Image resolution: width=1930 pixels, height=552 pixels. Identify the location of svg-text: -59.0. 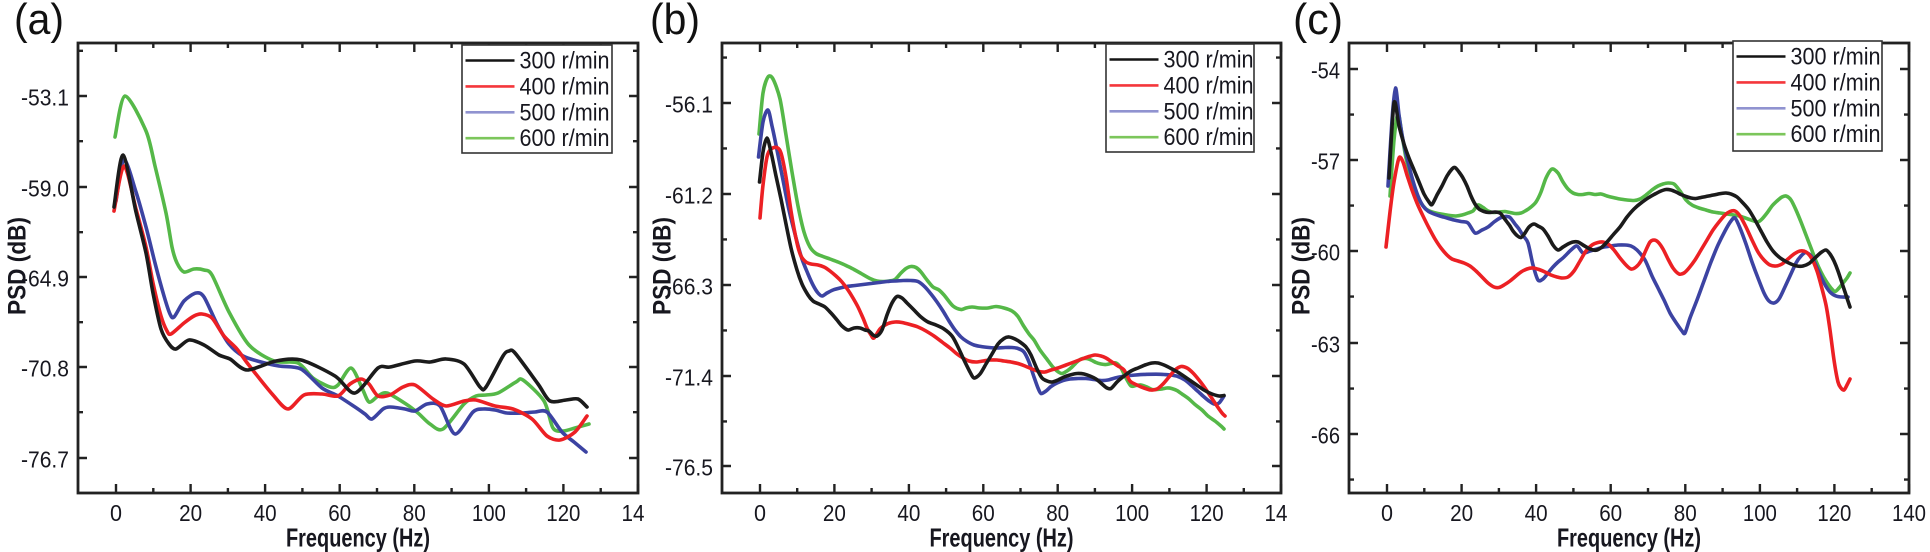
(45, 189).